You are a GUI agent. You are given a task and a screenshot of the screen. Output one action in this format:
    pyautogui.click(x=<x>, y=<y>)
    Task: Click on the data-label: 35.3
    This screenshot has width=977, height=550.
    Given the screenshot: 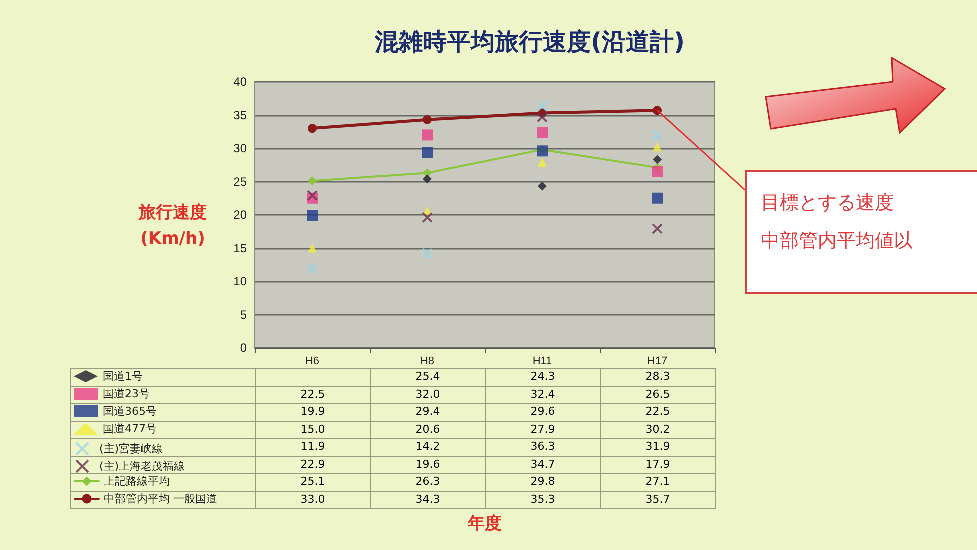 What is the action you would take?
    pyautogui.click(x=543, y=499)
    